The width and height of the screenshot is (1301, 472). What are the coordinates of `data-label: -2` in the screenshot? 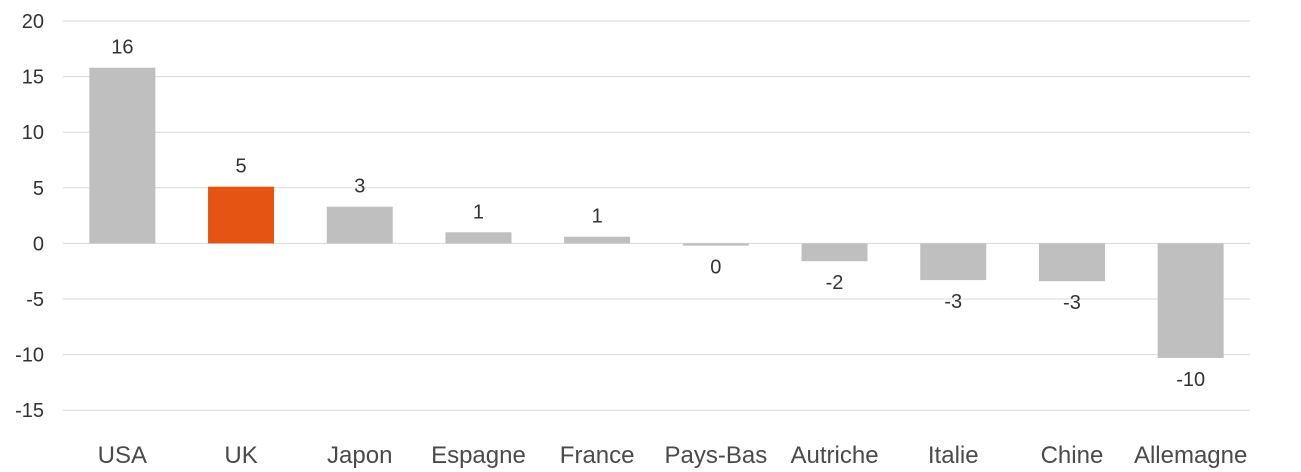 It's located at (835, 283).